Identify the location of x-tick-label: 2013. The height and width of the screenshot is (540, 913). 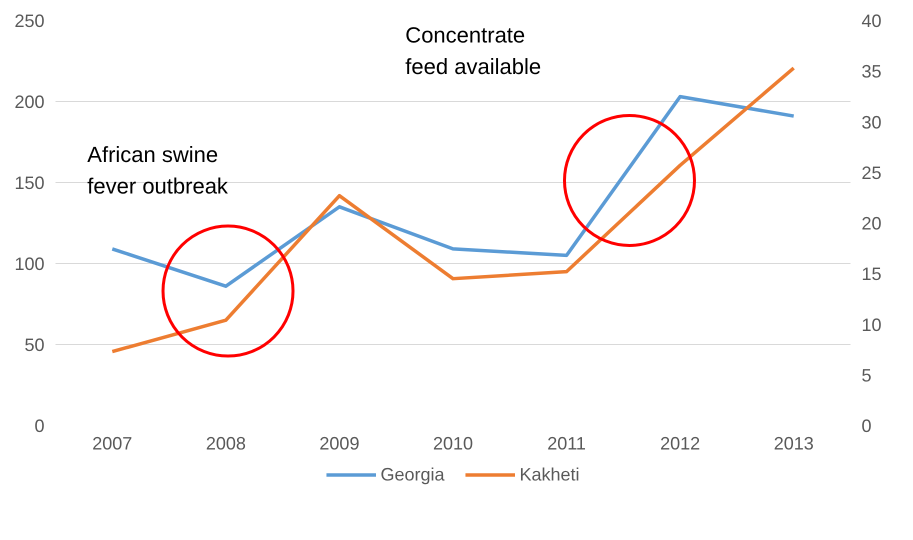
(794, 444).